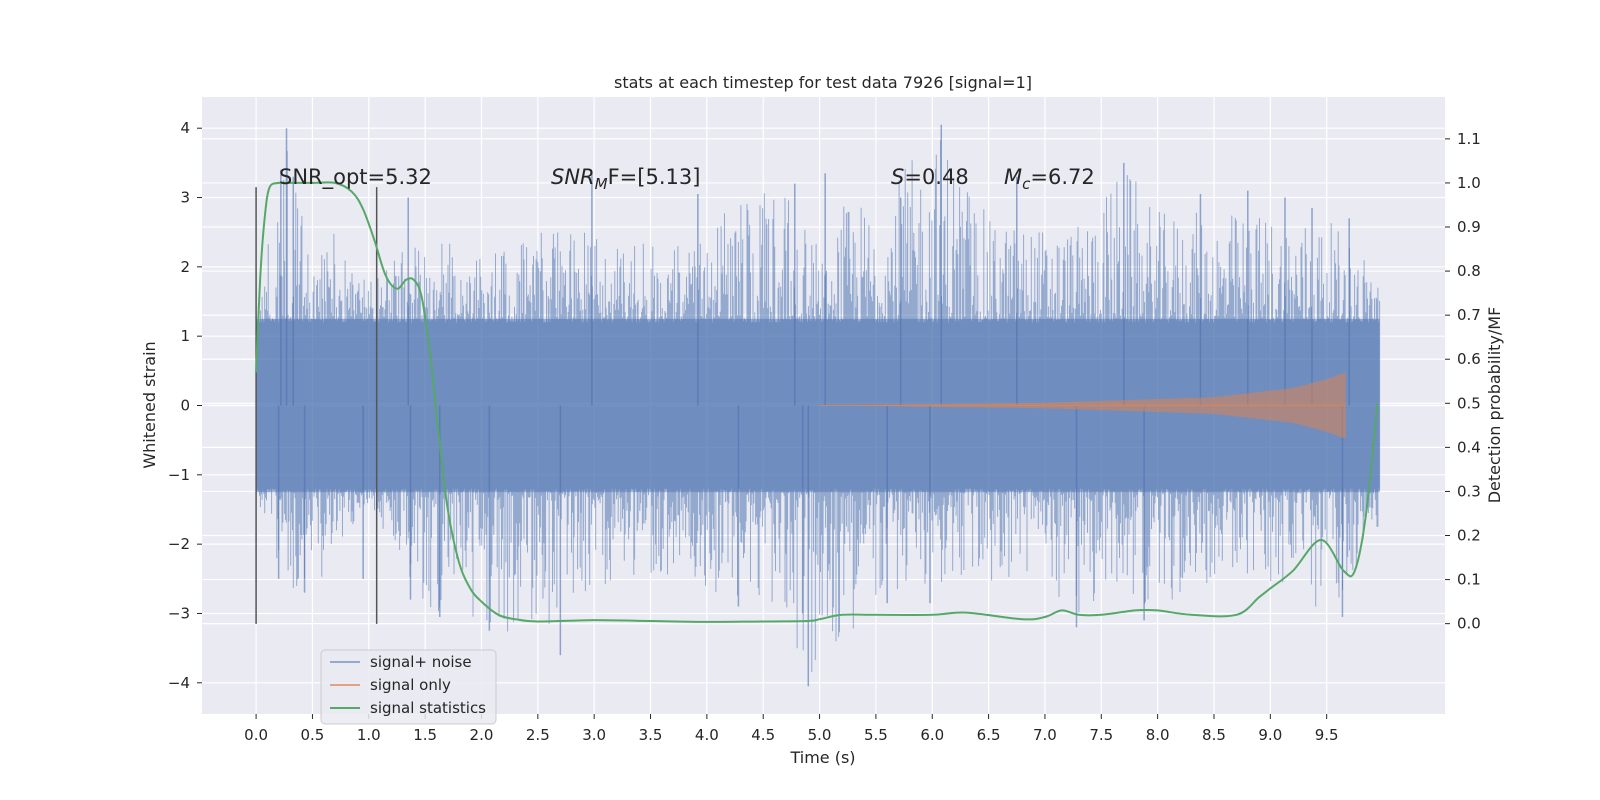 The width and height of the screenshot is (1600, 800). I want to click on legend-label-stats: signal statistics, so click(428, 708).